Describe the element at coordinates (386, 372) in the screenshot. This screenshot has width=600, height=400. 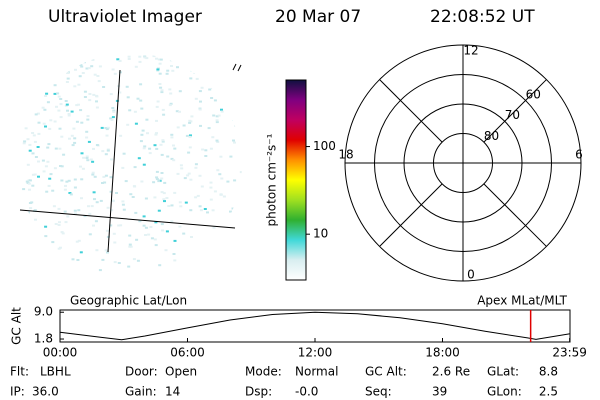
I see `info-label: GC Alt:` at that location.